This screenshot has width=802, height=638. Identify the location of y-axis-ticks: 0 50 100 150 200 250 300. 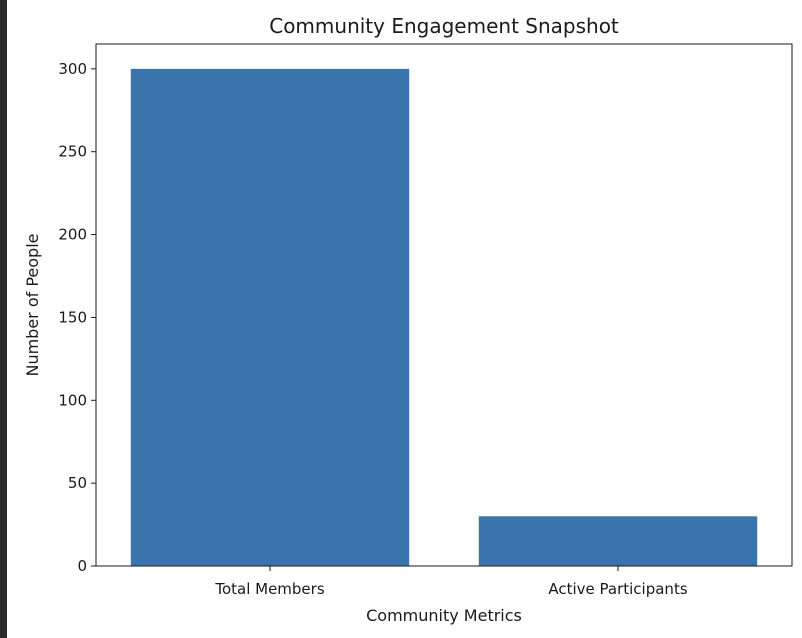
(77, 317).